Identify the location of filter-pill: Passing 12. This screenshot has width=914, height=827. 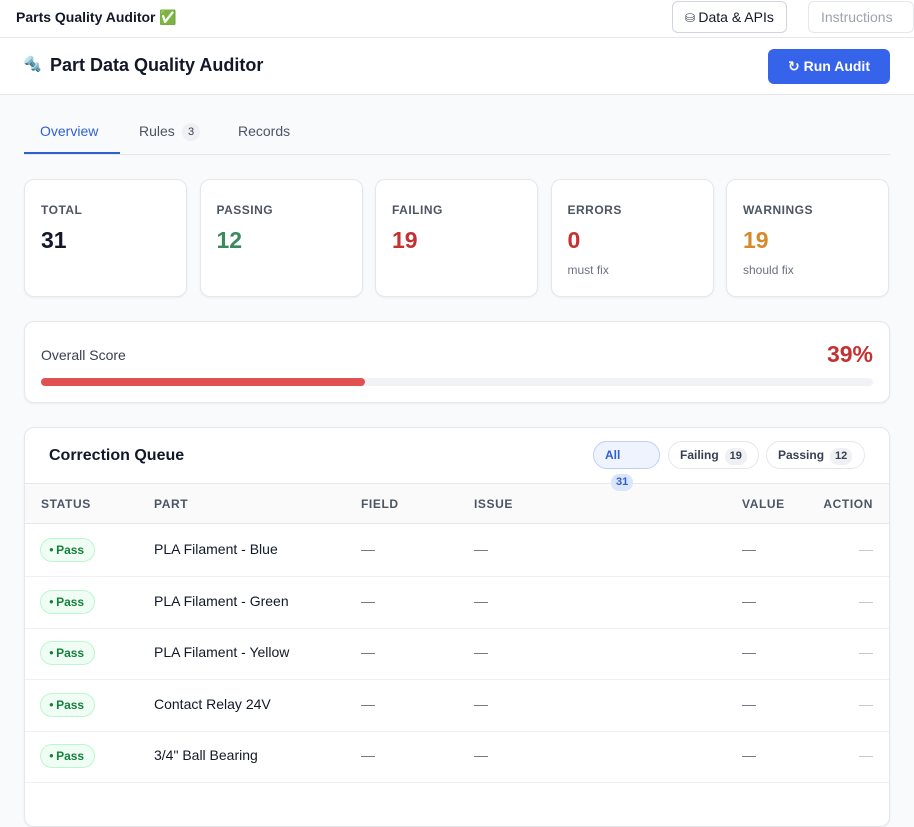
(815, 455).